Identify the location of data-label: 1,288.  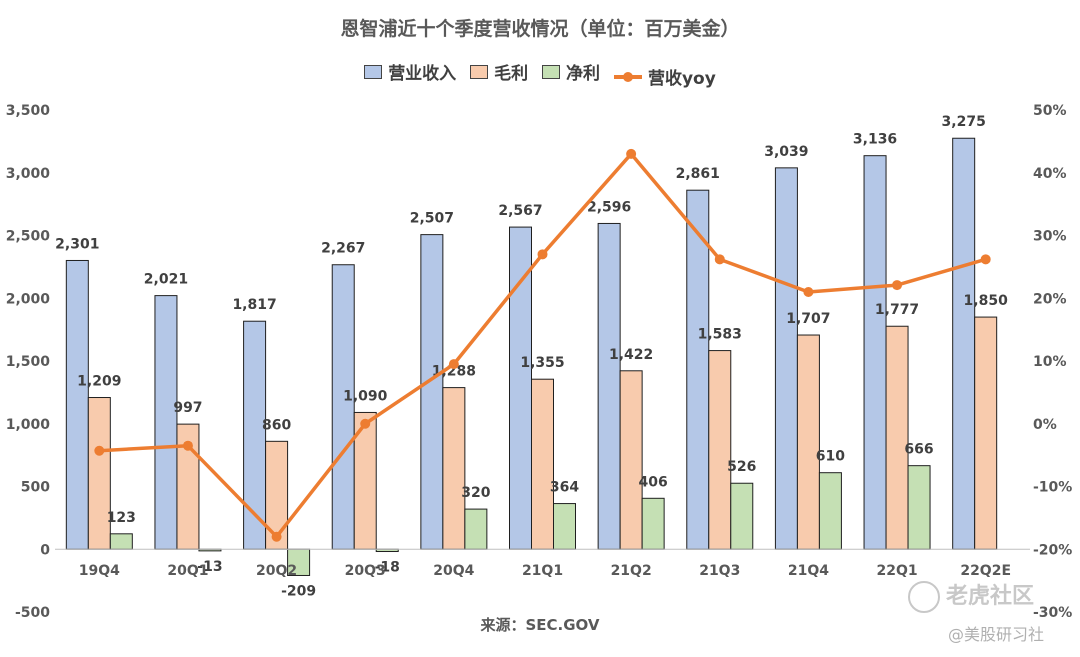
(454, 372).